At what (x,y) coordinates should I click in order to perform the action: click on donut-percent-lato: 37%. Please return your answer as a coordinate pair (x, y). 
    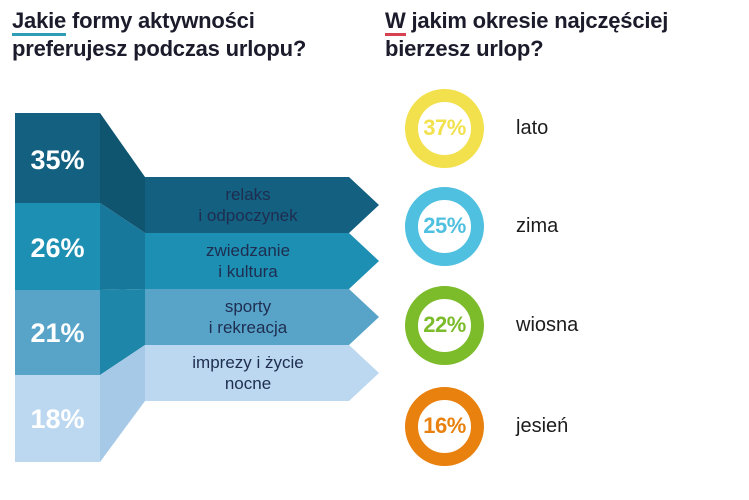
    Looking at the image, I should click on (444, 127).